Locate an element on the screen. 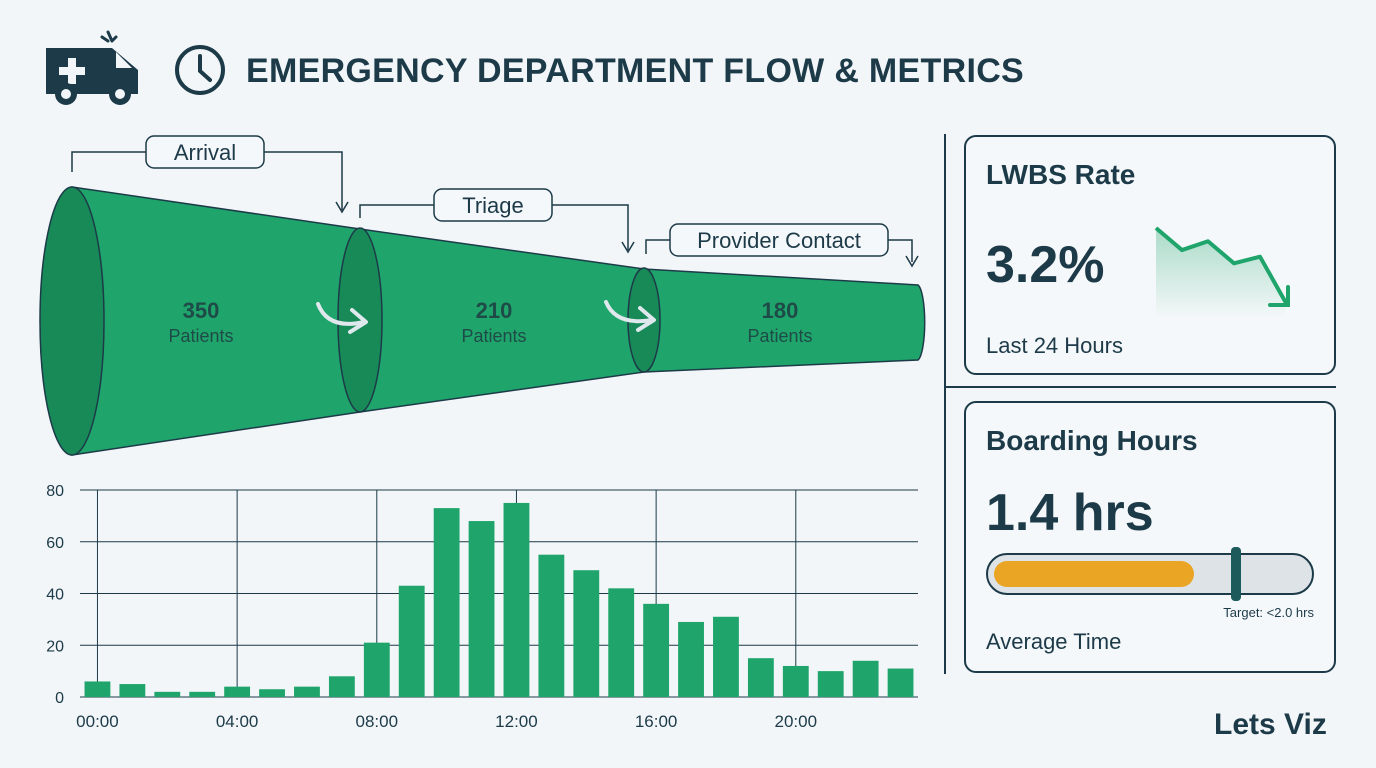 Image resolution: width=1376 pixels, height=768 pixels. funnel-mouth is located at coordinates (72, 321).